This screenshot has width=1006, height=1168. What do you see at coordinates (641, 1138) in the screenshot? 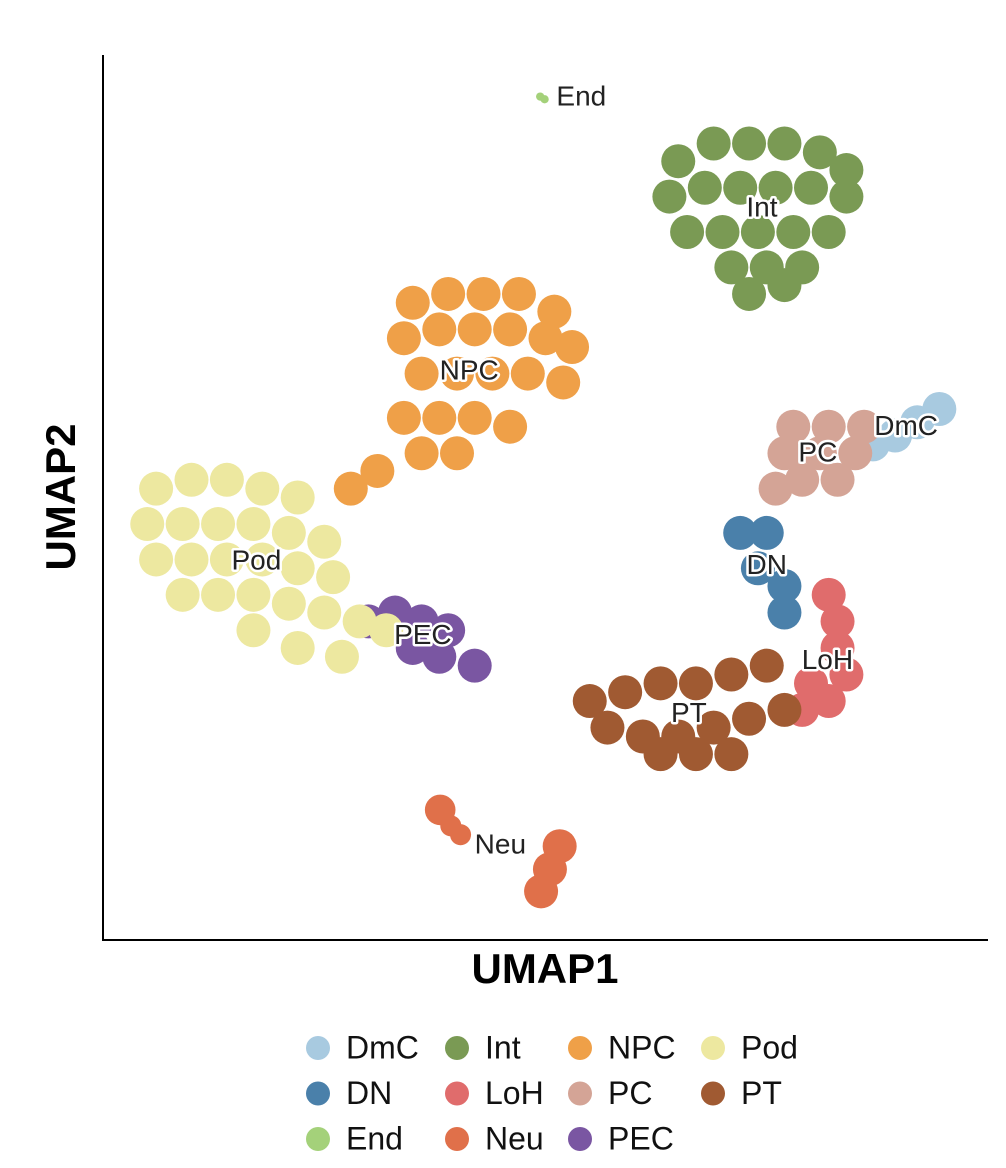
I see `legend-label: PEC` at bounding box center [641, 1138].